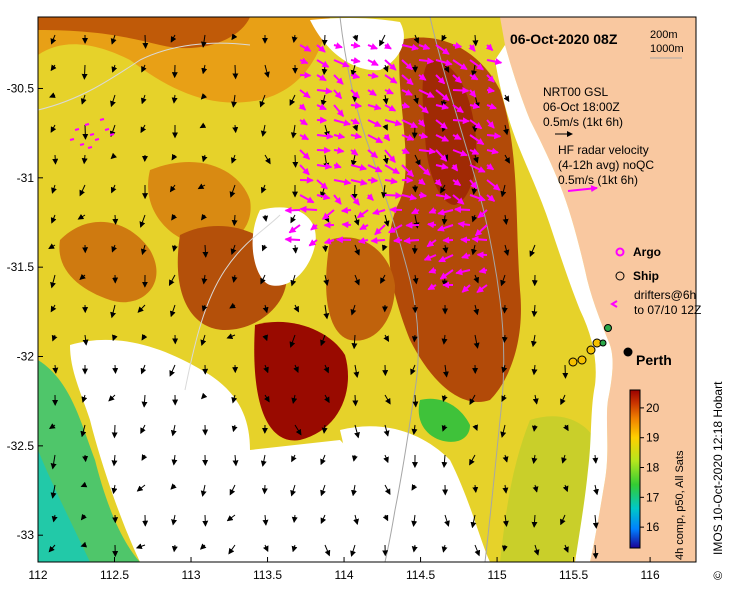  What do you see at coordinates (650, 575) in the screenshot?
I see `x-tick-label: 116` at bounding box center [650, 575].